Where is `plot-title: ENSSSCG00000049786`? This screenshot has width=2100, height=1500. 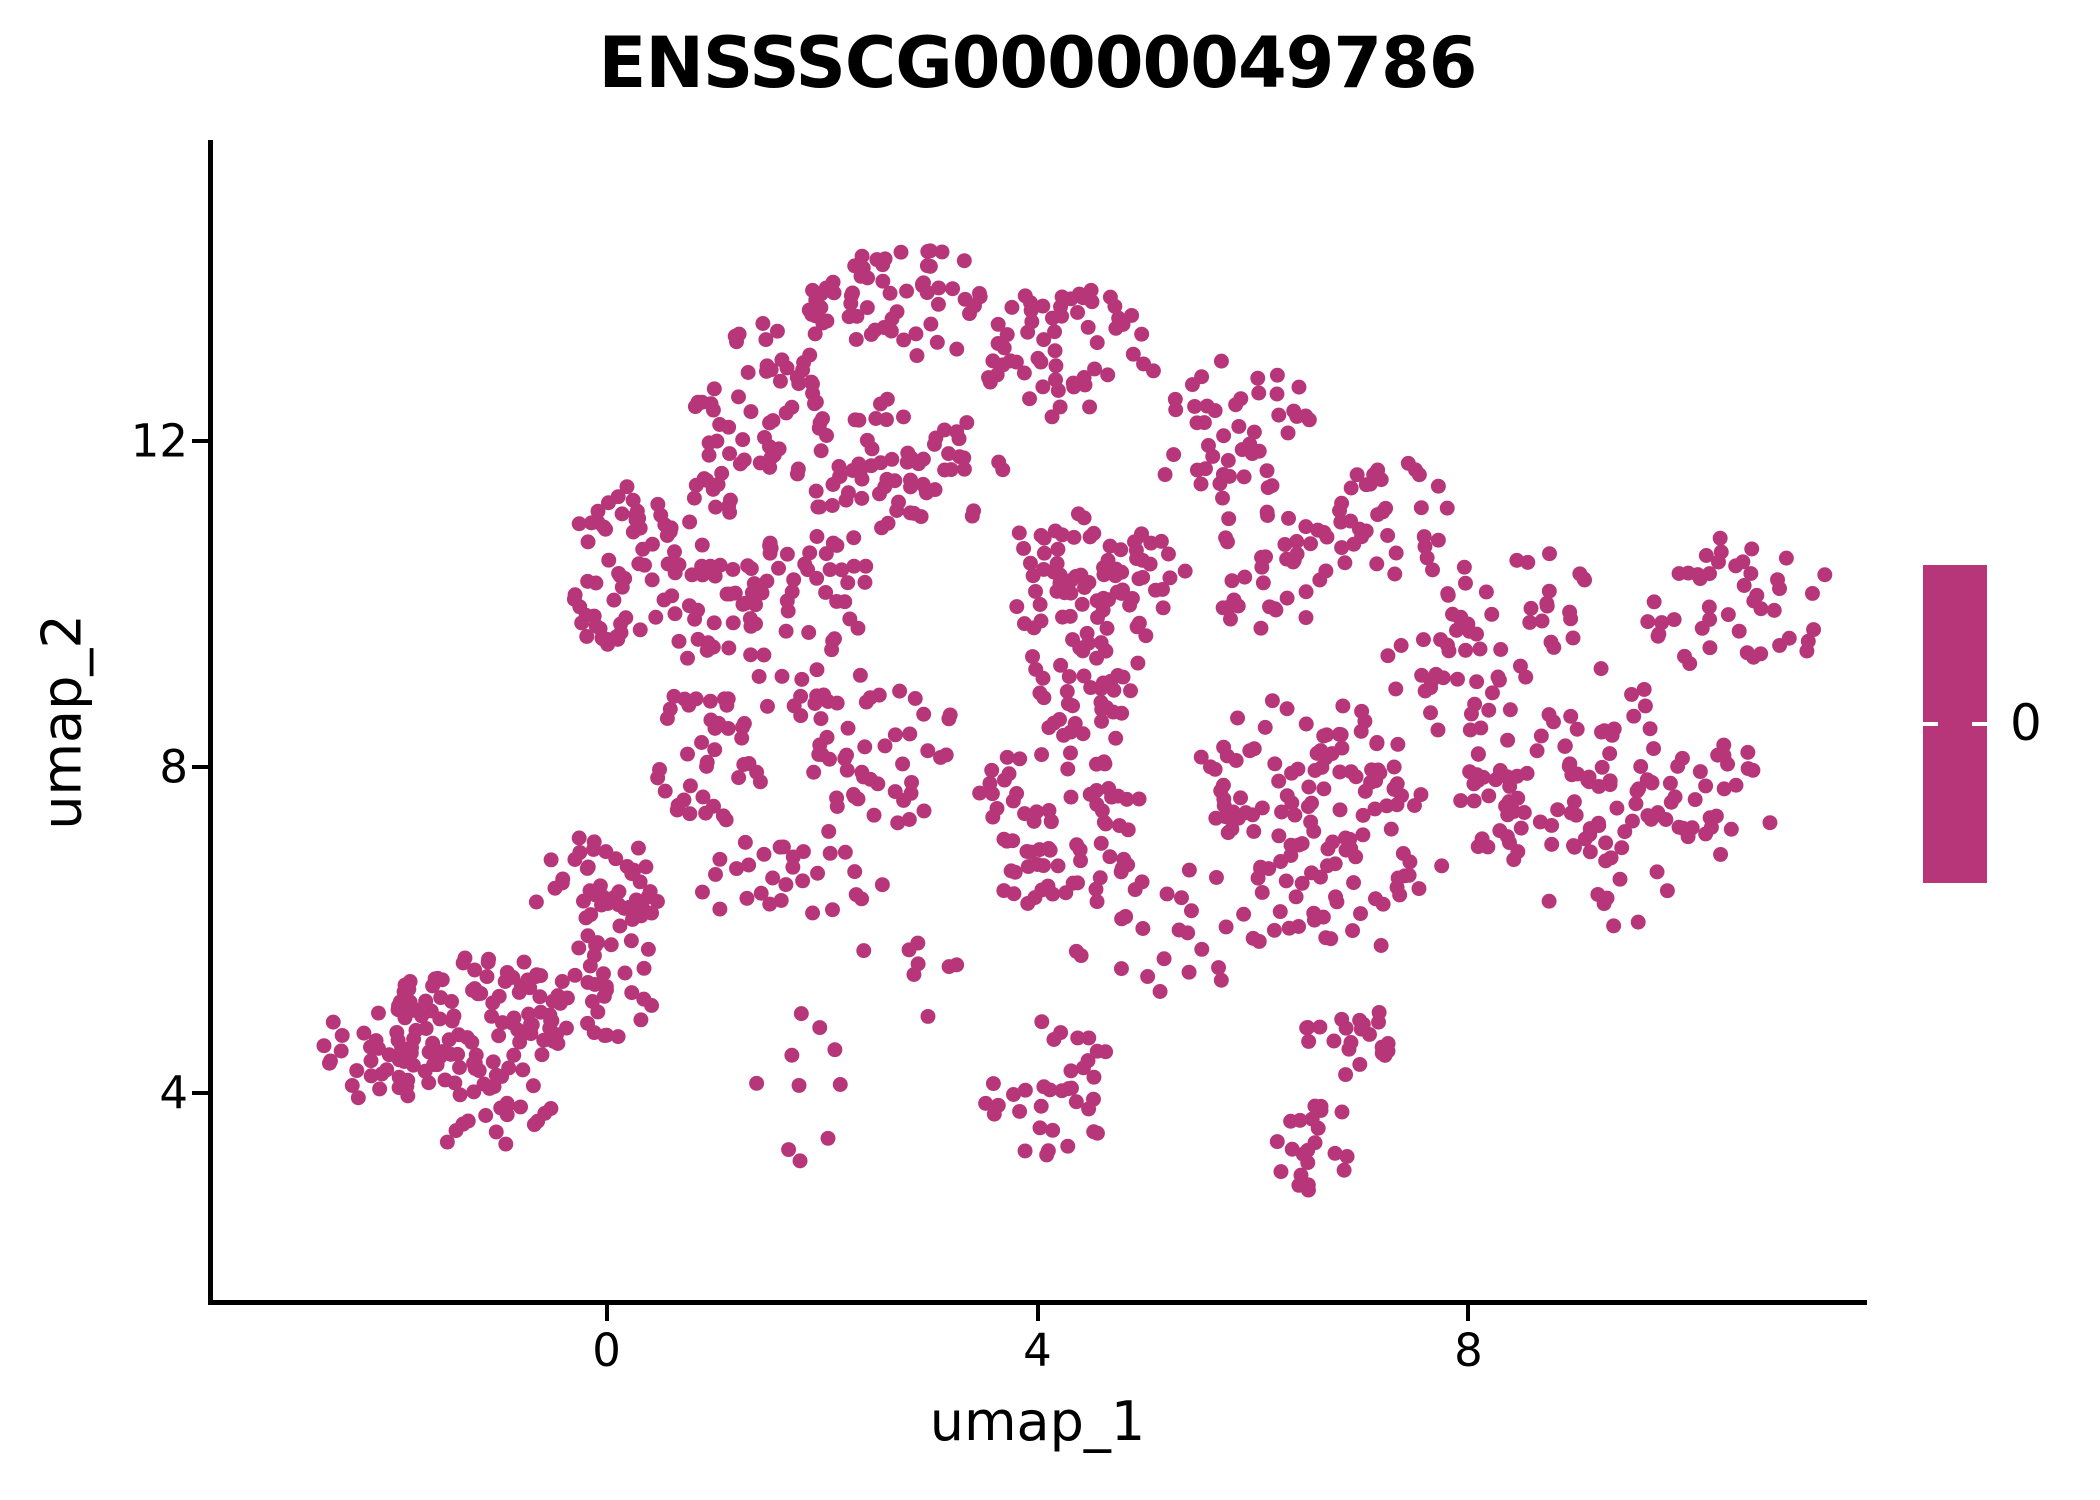 plot-title: ENSSSCG00000049786 is located at coordinates (1038, 63).